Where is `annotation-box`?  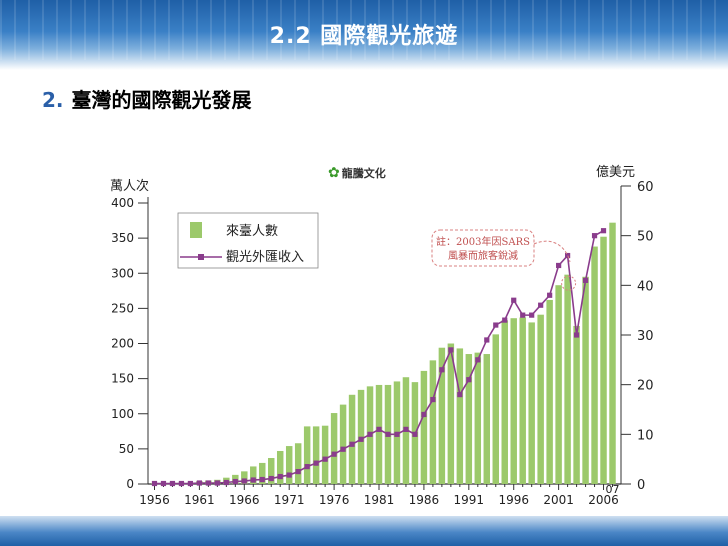
annotation-box is located at coordinates (483, 248).